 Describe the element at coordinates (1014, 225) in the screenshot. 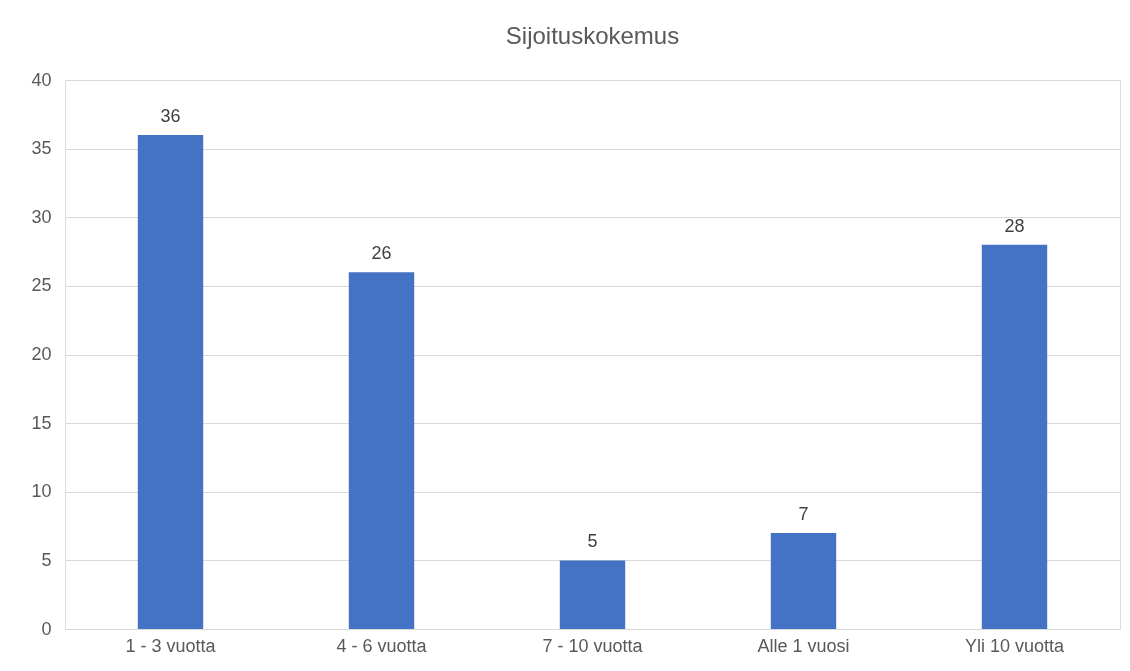

I see `data-label: 28` at that location.